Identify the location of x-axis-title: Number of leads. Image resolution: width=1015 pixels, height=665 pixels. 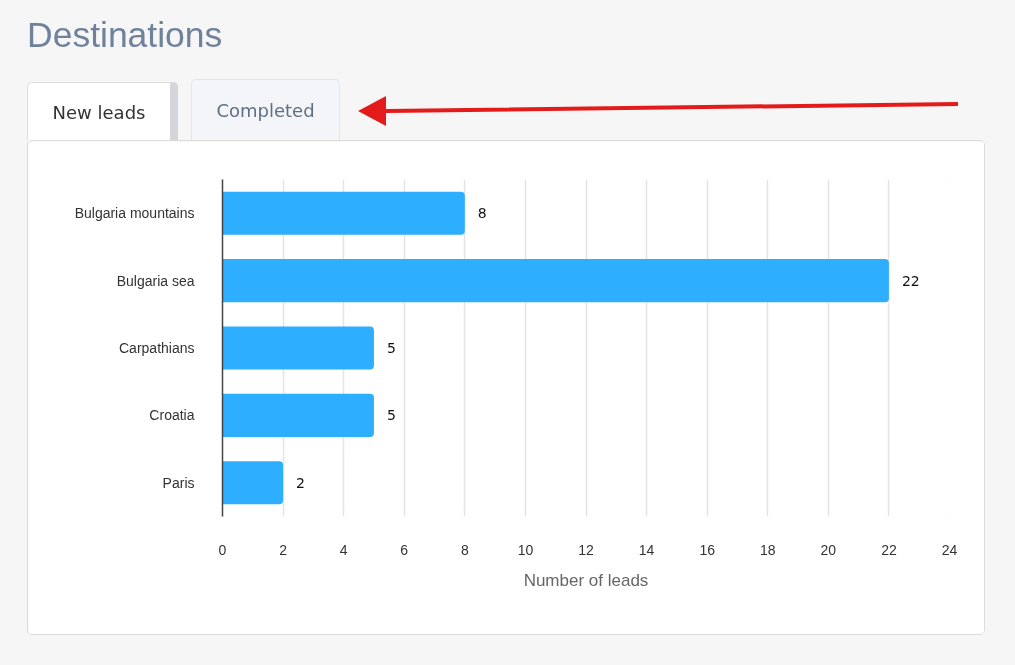
(586, 580).